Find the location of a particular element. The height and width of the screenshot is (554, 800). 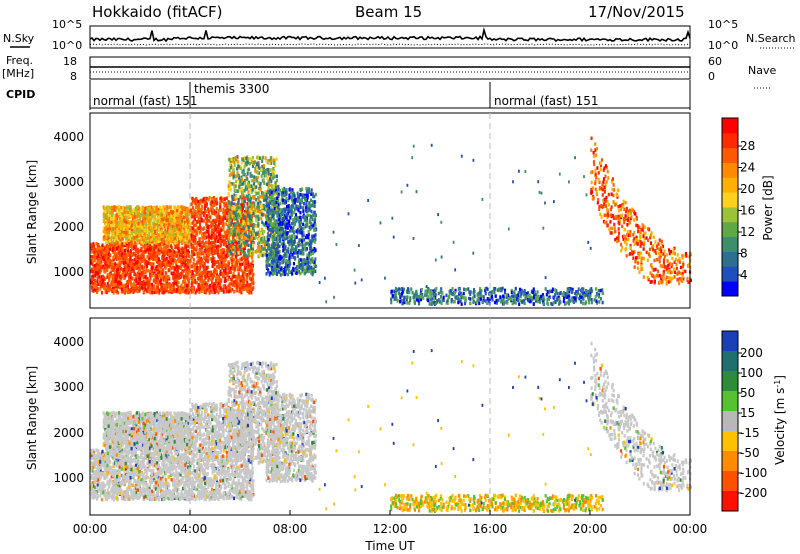

freq-panel: Freq. [MHz] 18 8 60 0 Nave is located at coordinates (389, 71).